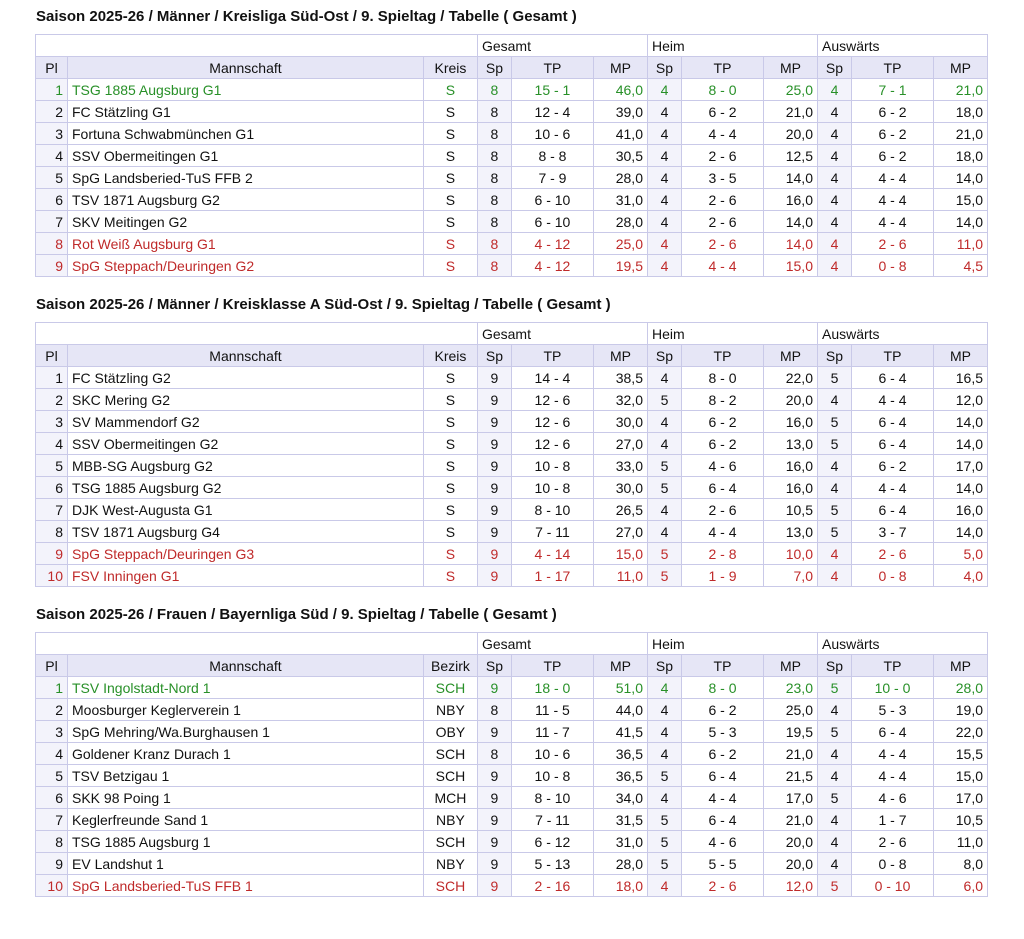  Describe the element at coordinates (552, 133) in the screenshot. I see `cell-tp: 10 - 6` at that location.